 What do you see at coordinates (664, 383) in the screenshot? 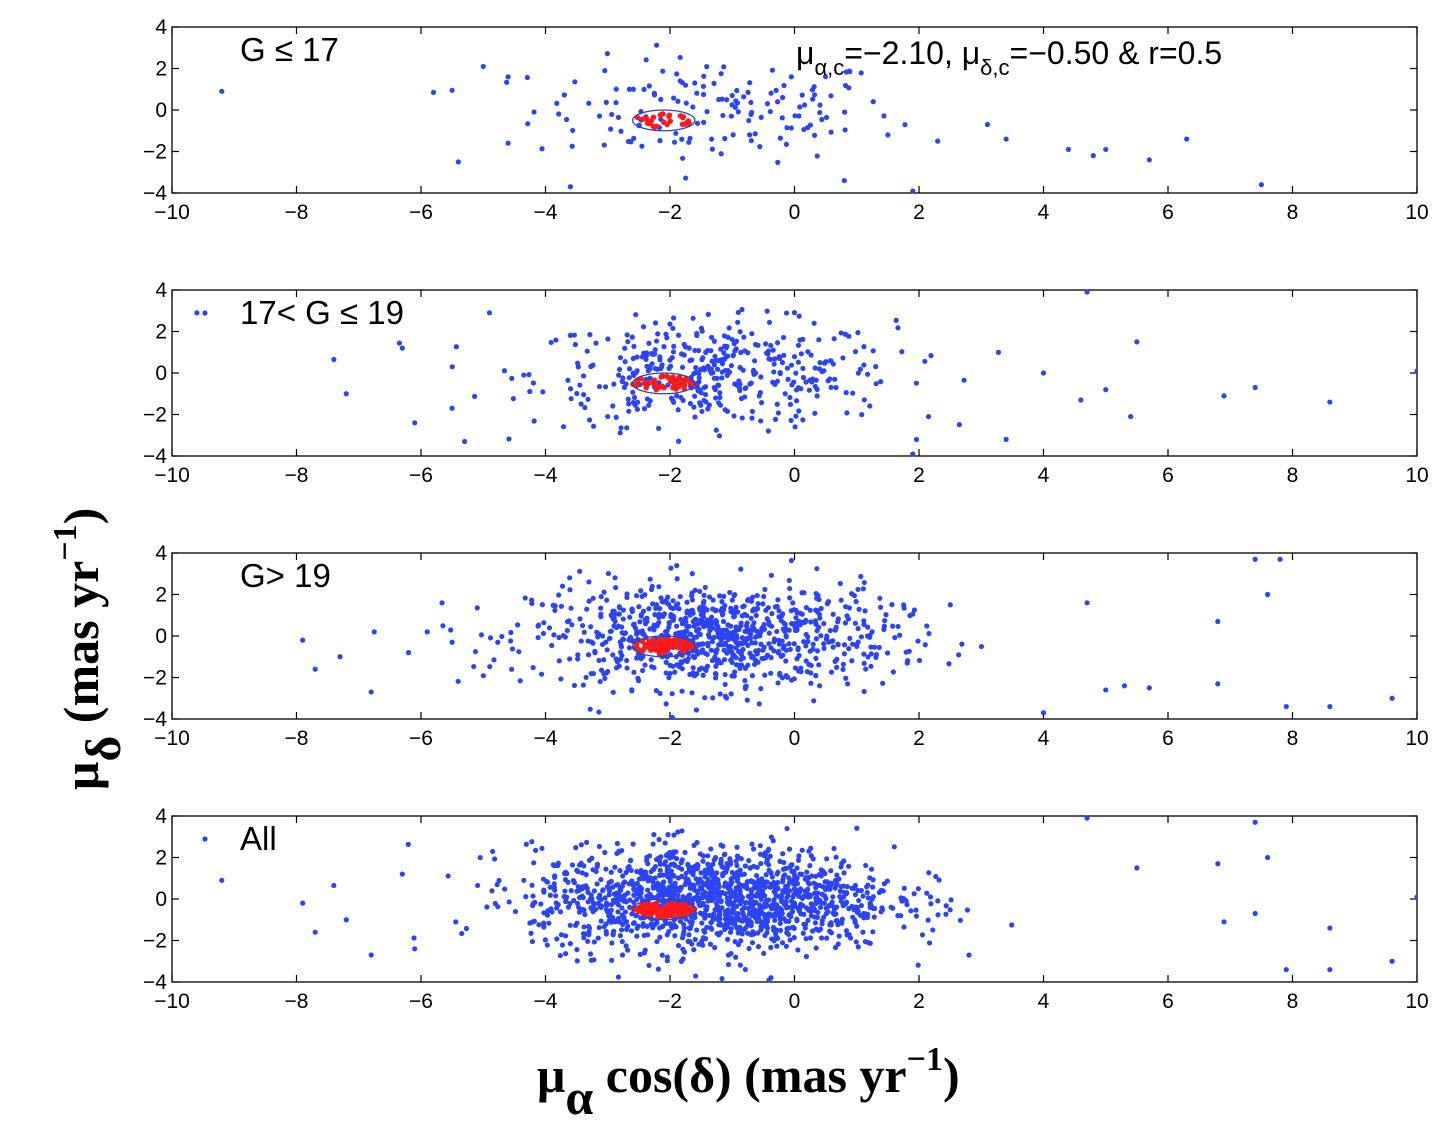
I see `selection-circle` at bounding box center [664, 383].